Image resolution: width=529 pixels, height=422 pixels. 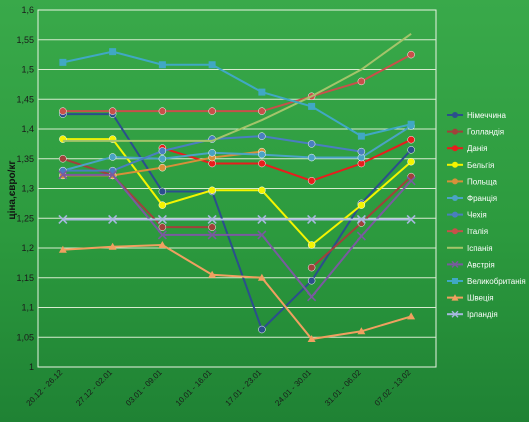 I want to click on legend-label: Швеція, so click(x=480, y=298).